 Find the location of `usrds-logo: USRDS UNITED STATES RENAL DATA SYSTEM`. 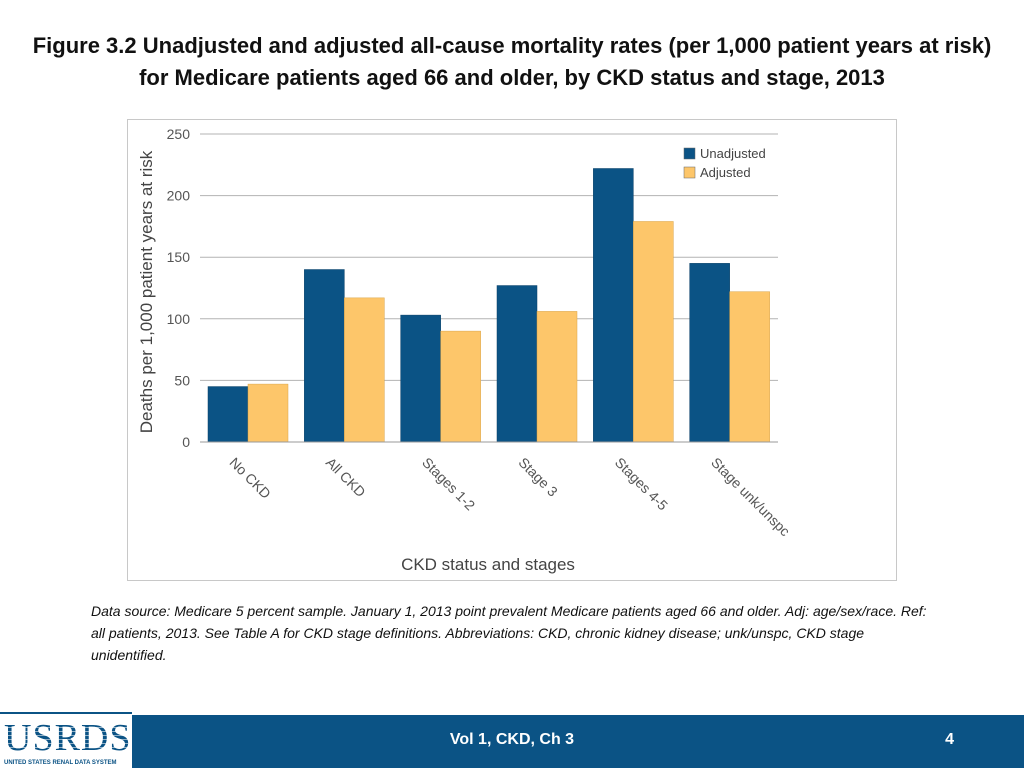

usrds-logo: USRDS UNITED STATES RENAL DATA SYSTEM is located at coordinates (66, 741).